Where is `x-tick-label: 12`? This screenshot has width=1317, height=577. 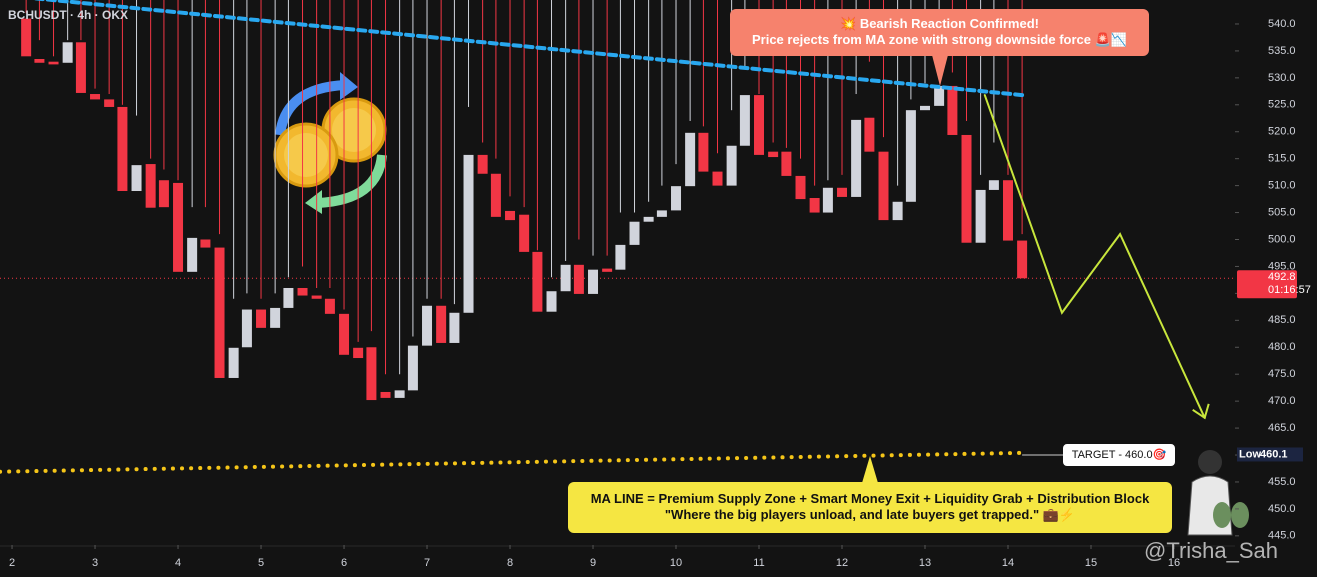
x-tick-label: 12 is located at coordinates (842, 563).